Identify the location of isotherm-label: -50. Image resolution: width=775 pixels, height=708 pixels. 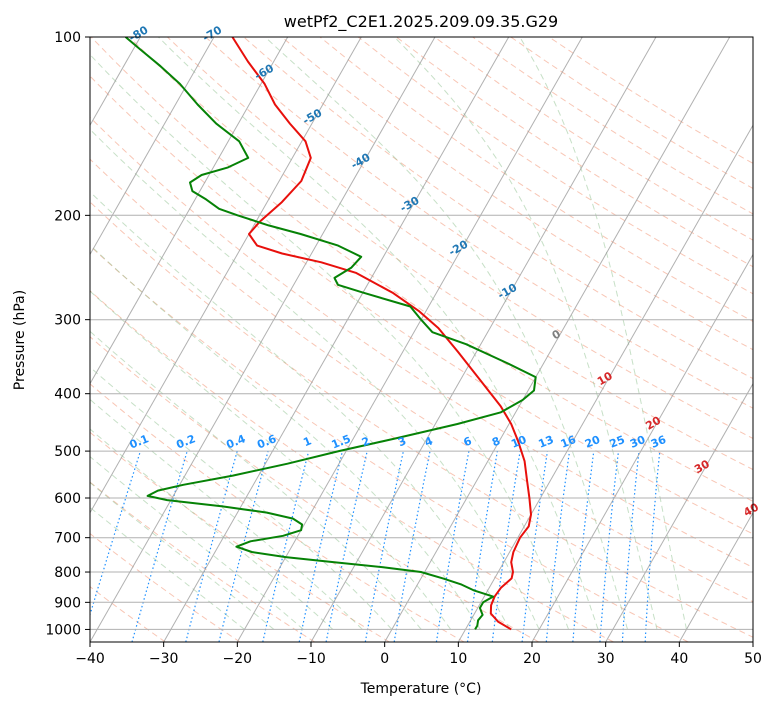
(313, 116).